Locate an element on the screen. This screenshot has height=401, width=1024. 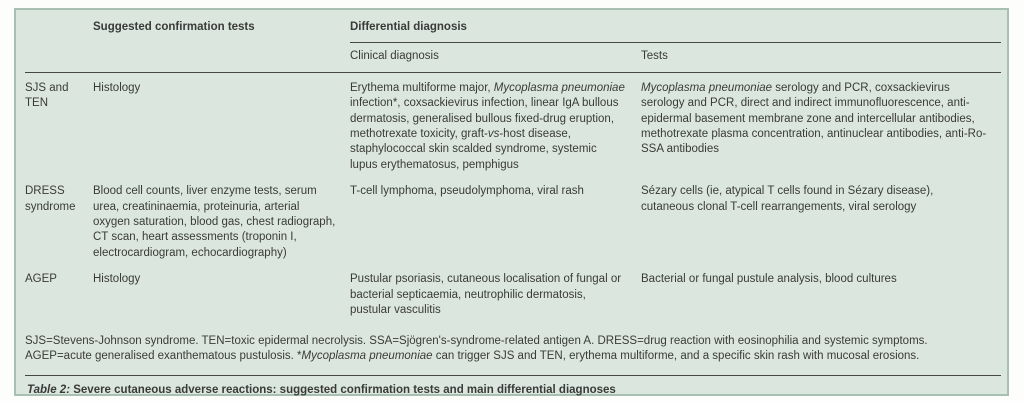
table-caption-number: Table 2: is located at coordinates (49, 390).